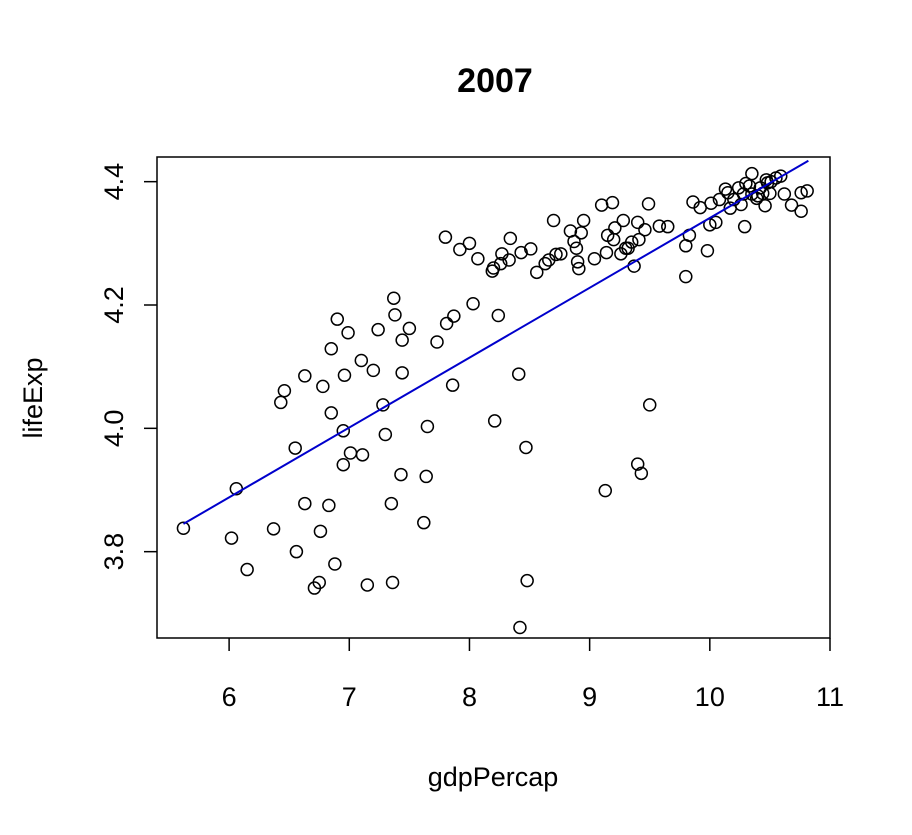 Image resolution: width=912 pixels, height=835 pixels. I want to click on y-tick-label: 4.2, so click(114, 305).